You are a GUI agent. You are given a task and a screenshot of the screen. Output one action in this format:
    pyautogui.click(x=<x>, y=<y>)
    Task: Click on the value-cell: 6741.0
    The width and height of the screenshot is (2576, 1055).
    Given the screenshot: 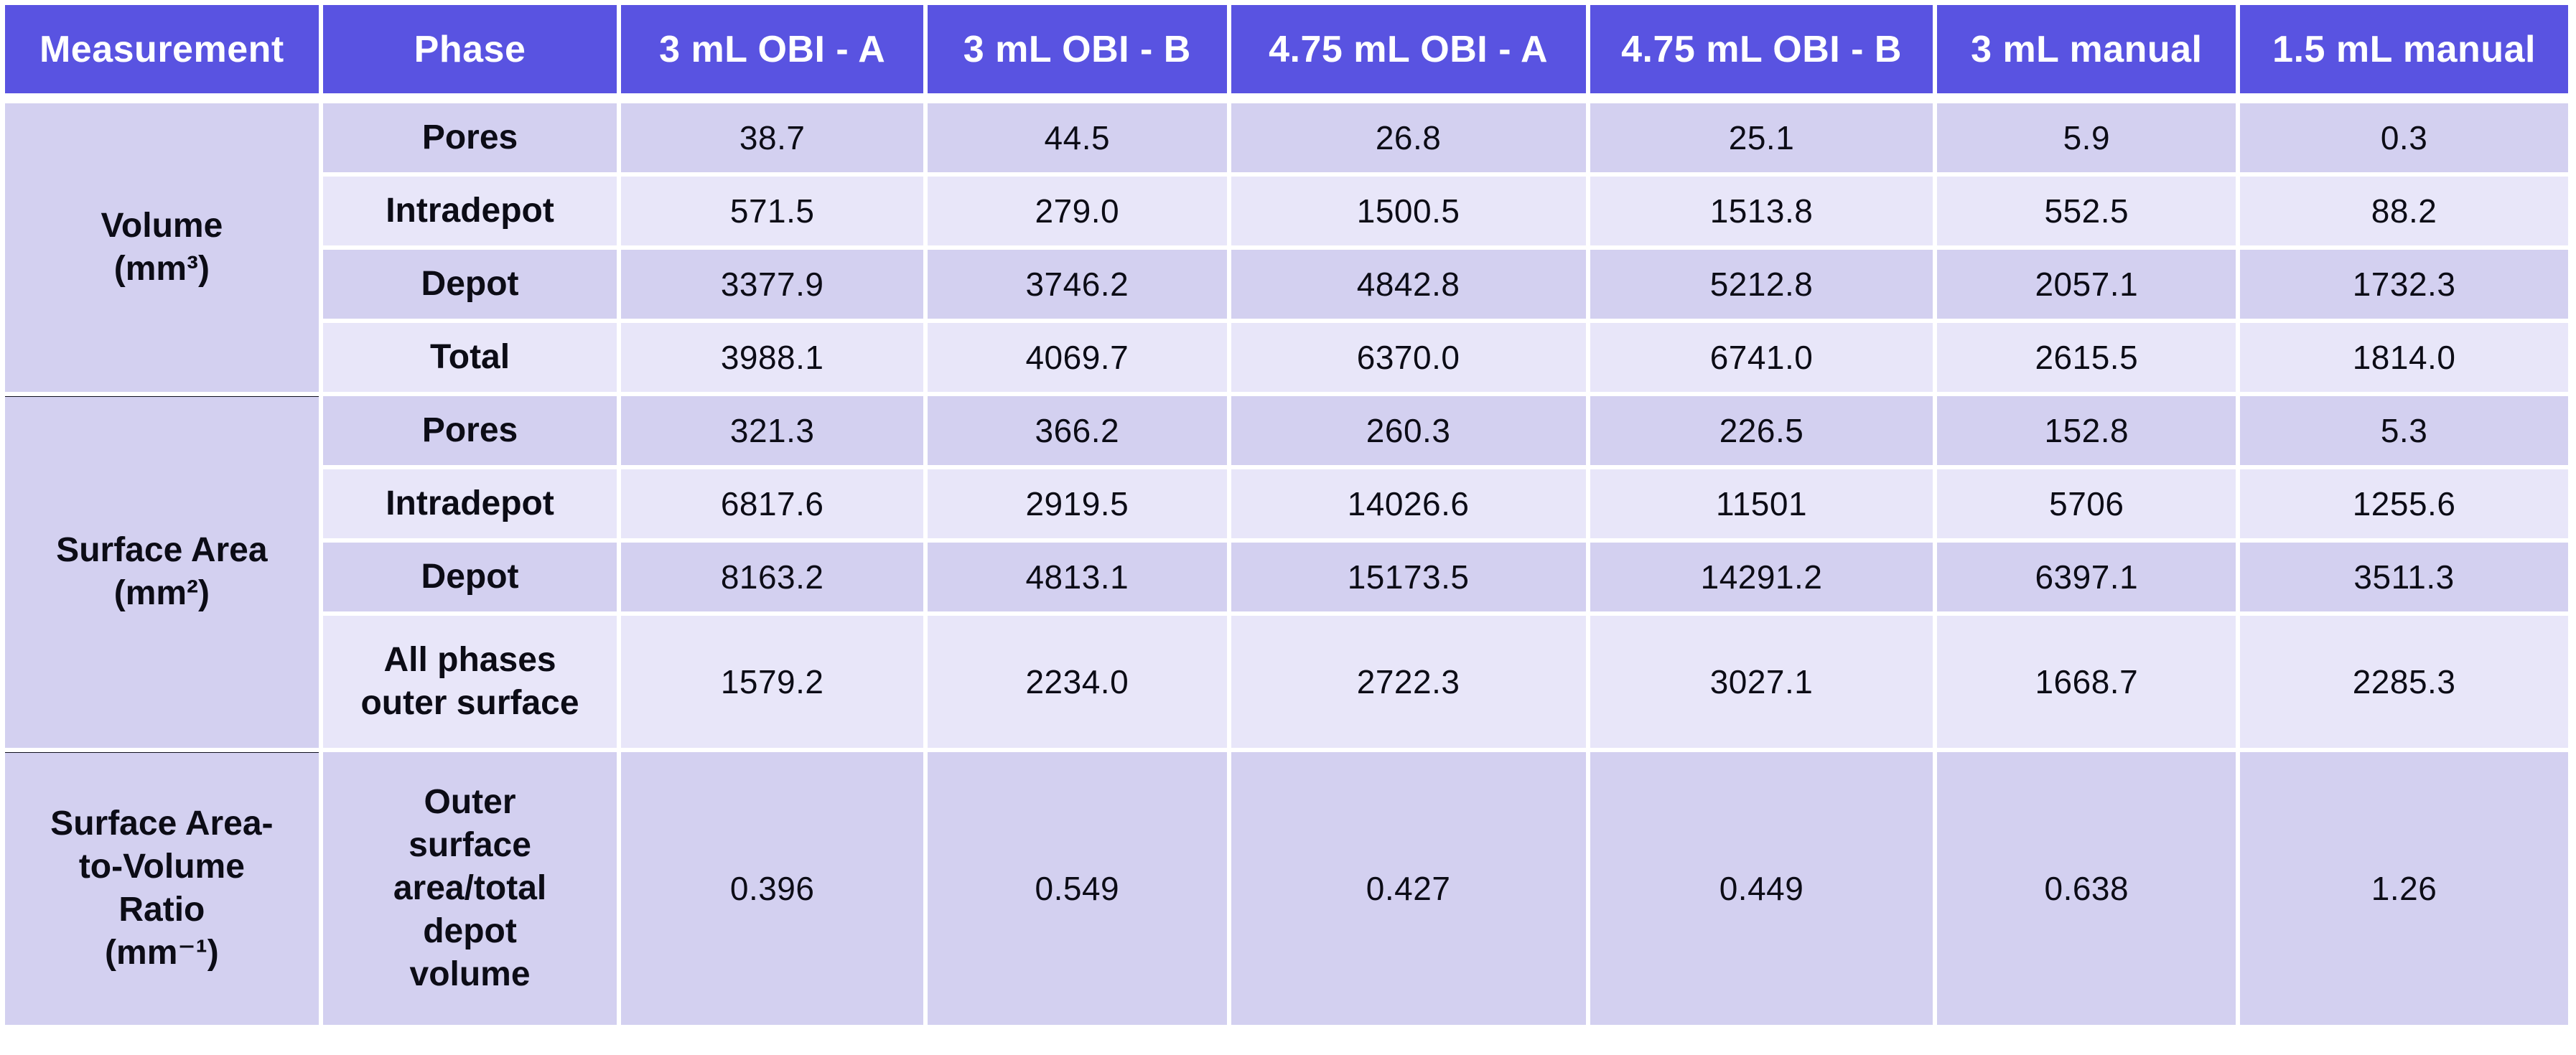 What is the action you would take?
    pyautogui.click(x=1761, y=357)
    